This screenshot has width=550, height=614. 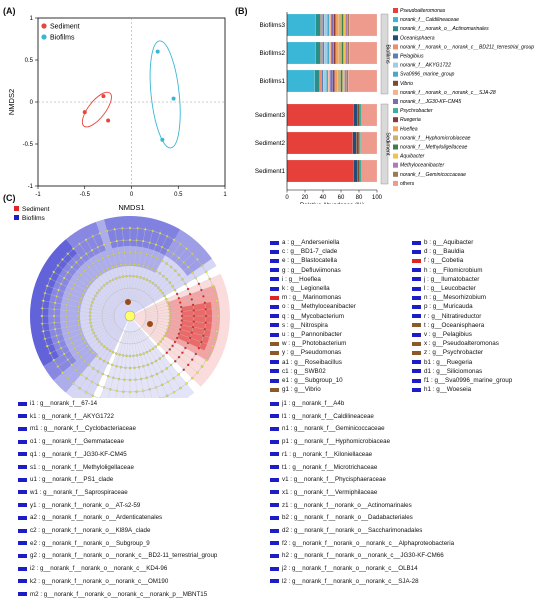 What do you see at coordinates (178, 195) in the screenshot?
I see `x-tick-label: 0.5` at bounding box center [178, 195].